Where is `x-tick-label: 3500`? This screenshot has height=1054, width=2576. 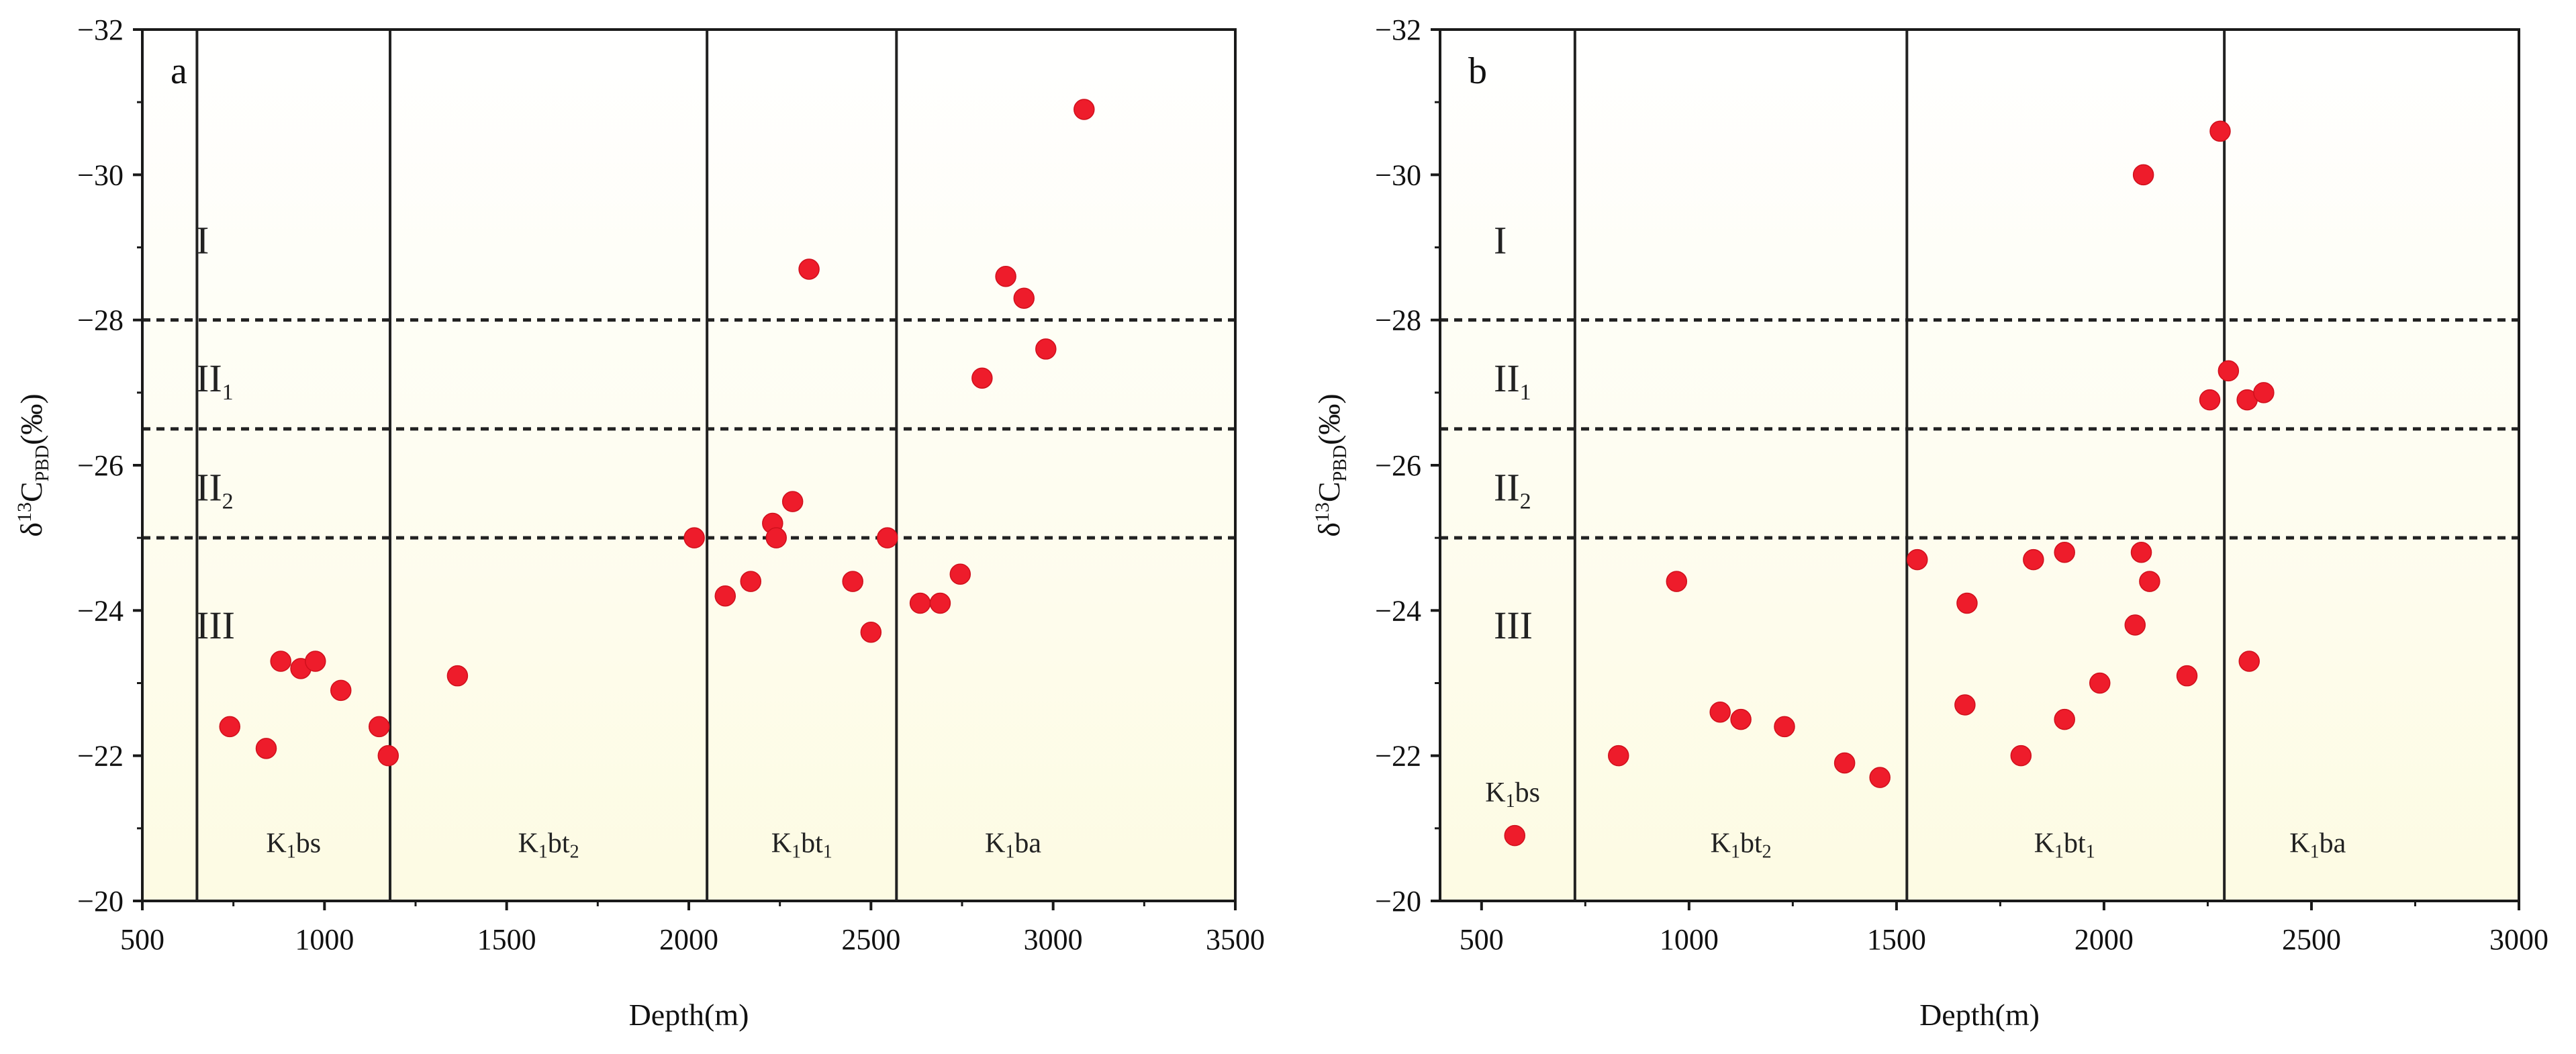 x-tick-label: 3500 is located at coordinates (1235, 939).